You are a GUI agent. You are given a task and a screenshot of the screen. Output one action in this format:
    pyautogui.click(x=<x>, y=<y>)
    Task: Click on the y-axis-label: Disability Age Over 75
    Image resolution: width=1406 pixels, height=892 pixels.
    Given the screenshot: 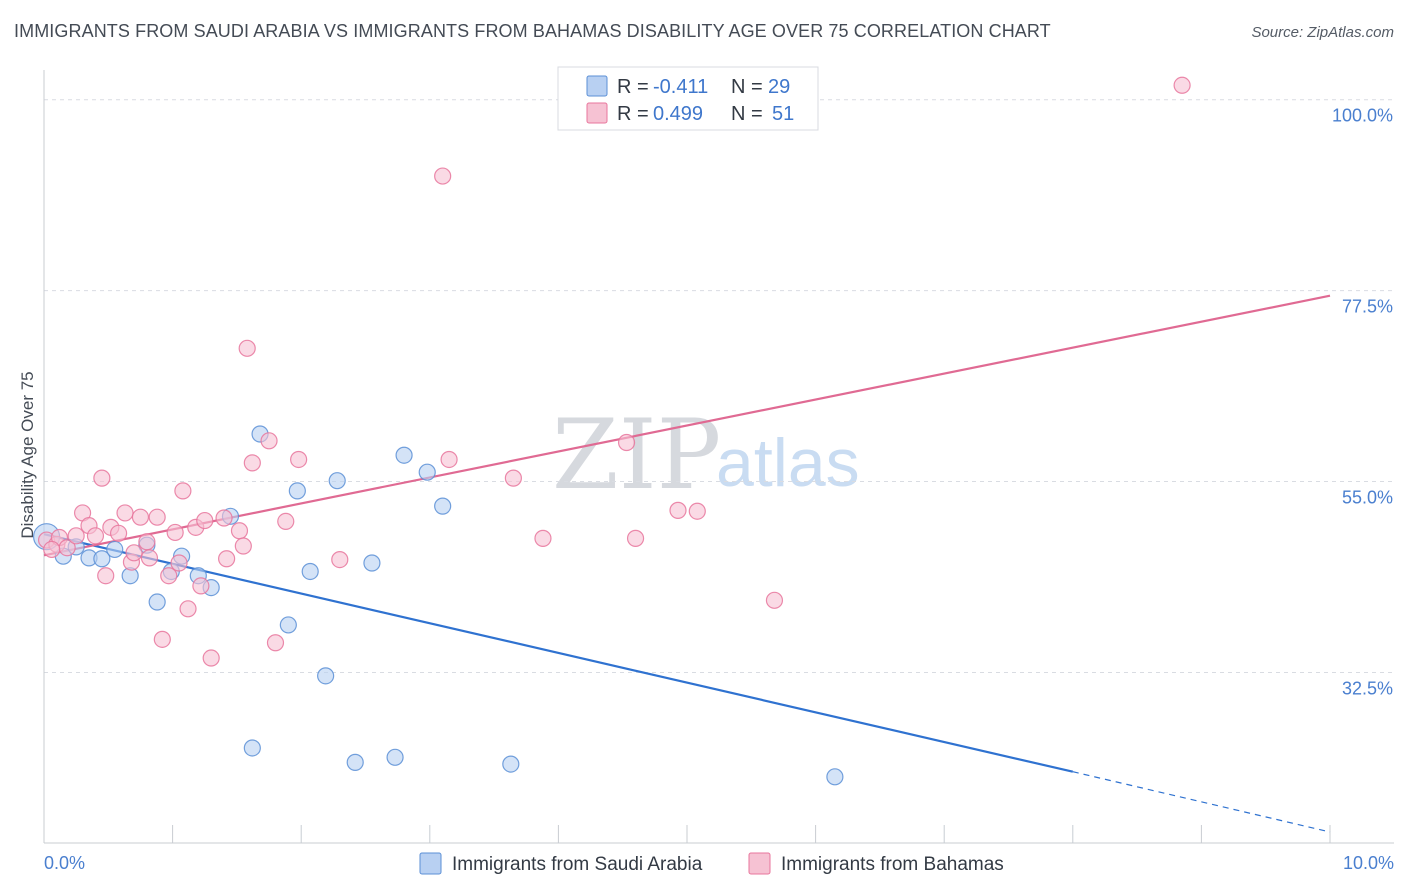 What is the action you would take?
    pyautogui.click(x=27, y=454)
    